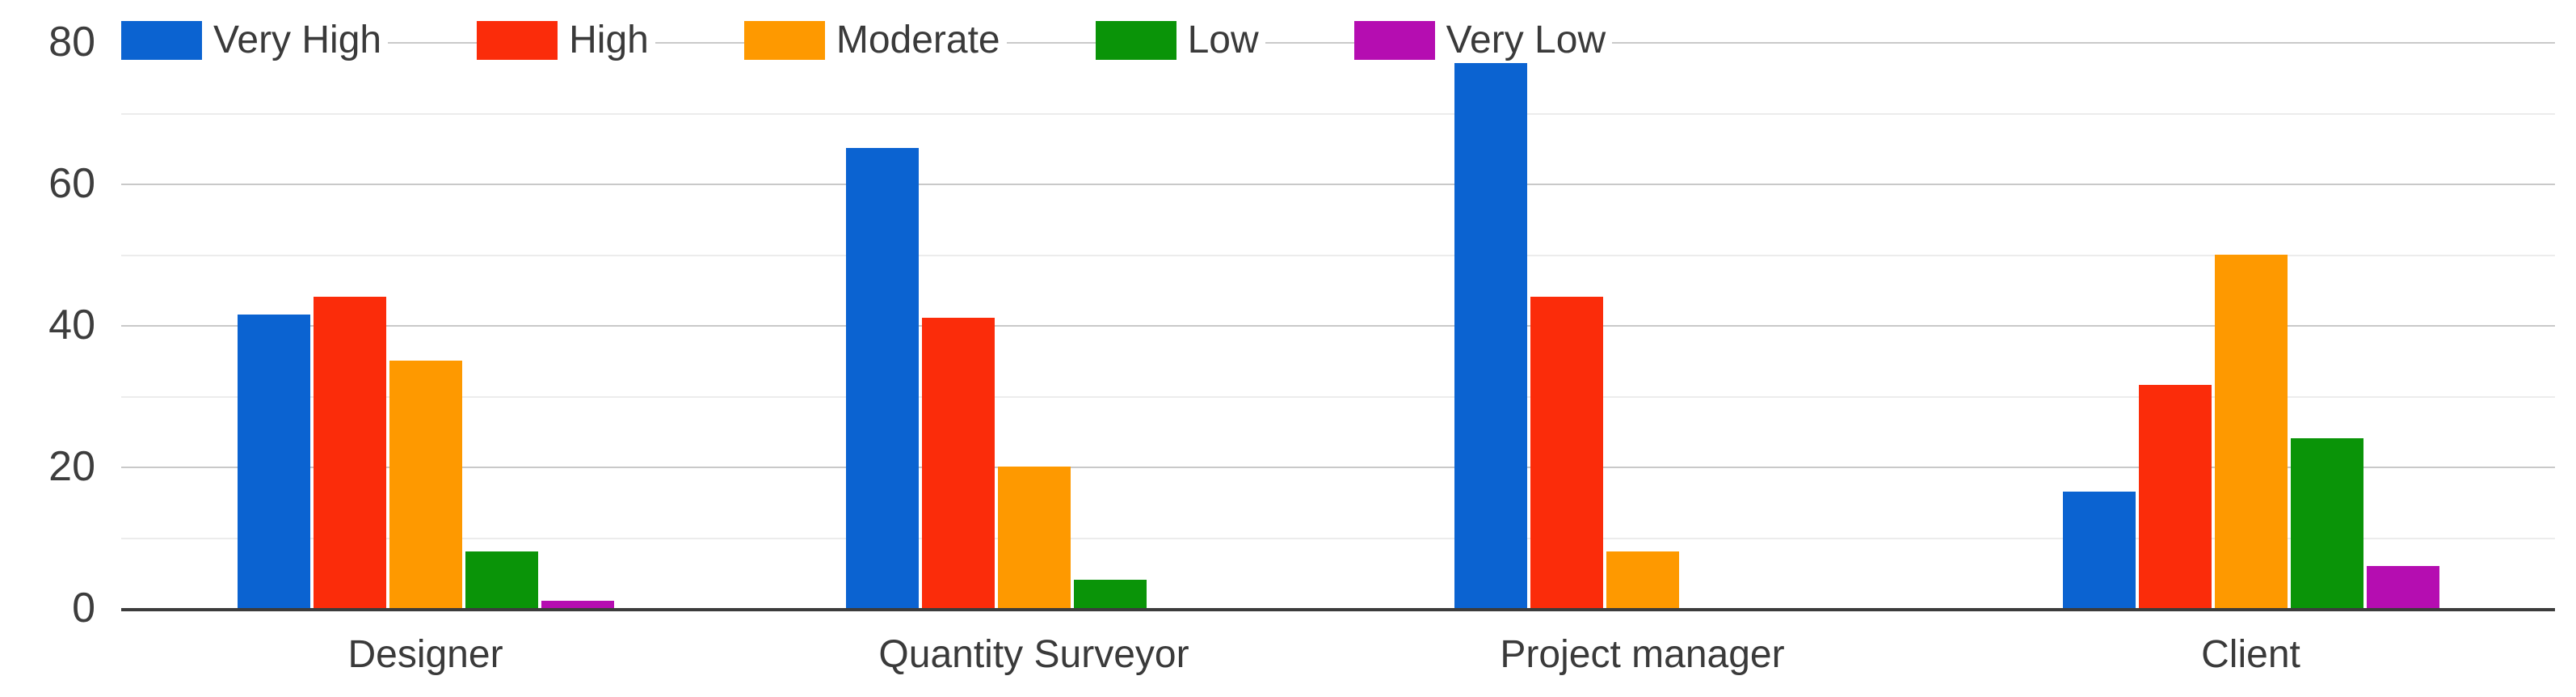  Describe the element at coordinates (1135, 40) in the screenshot. I see `legend-swatch-low` at that location.